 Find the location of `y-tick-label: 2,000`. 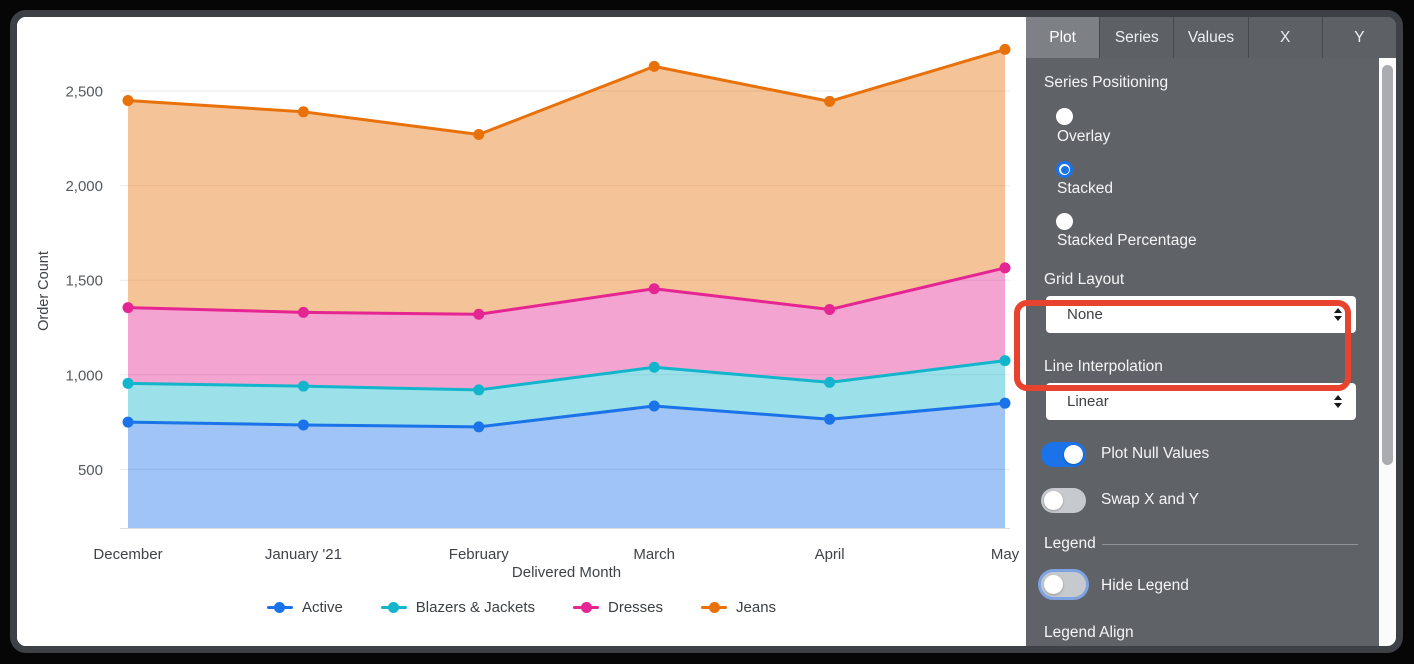

y-tick-label: 2,000 is located at coordinates (84, 186).